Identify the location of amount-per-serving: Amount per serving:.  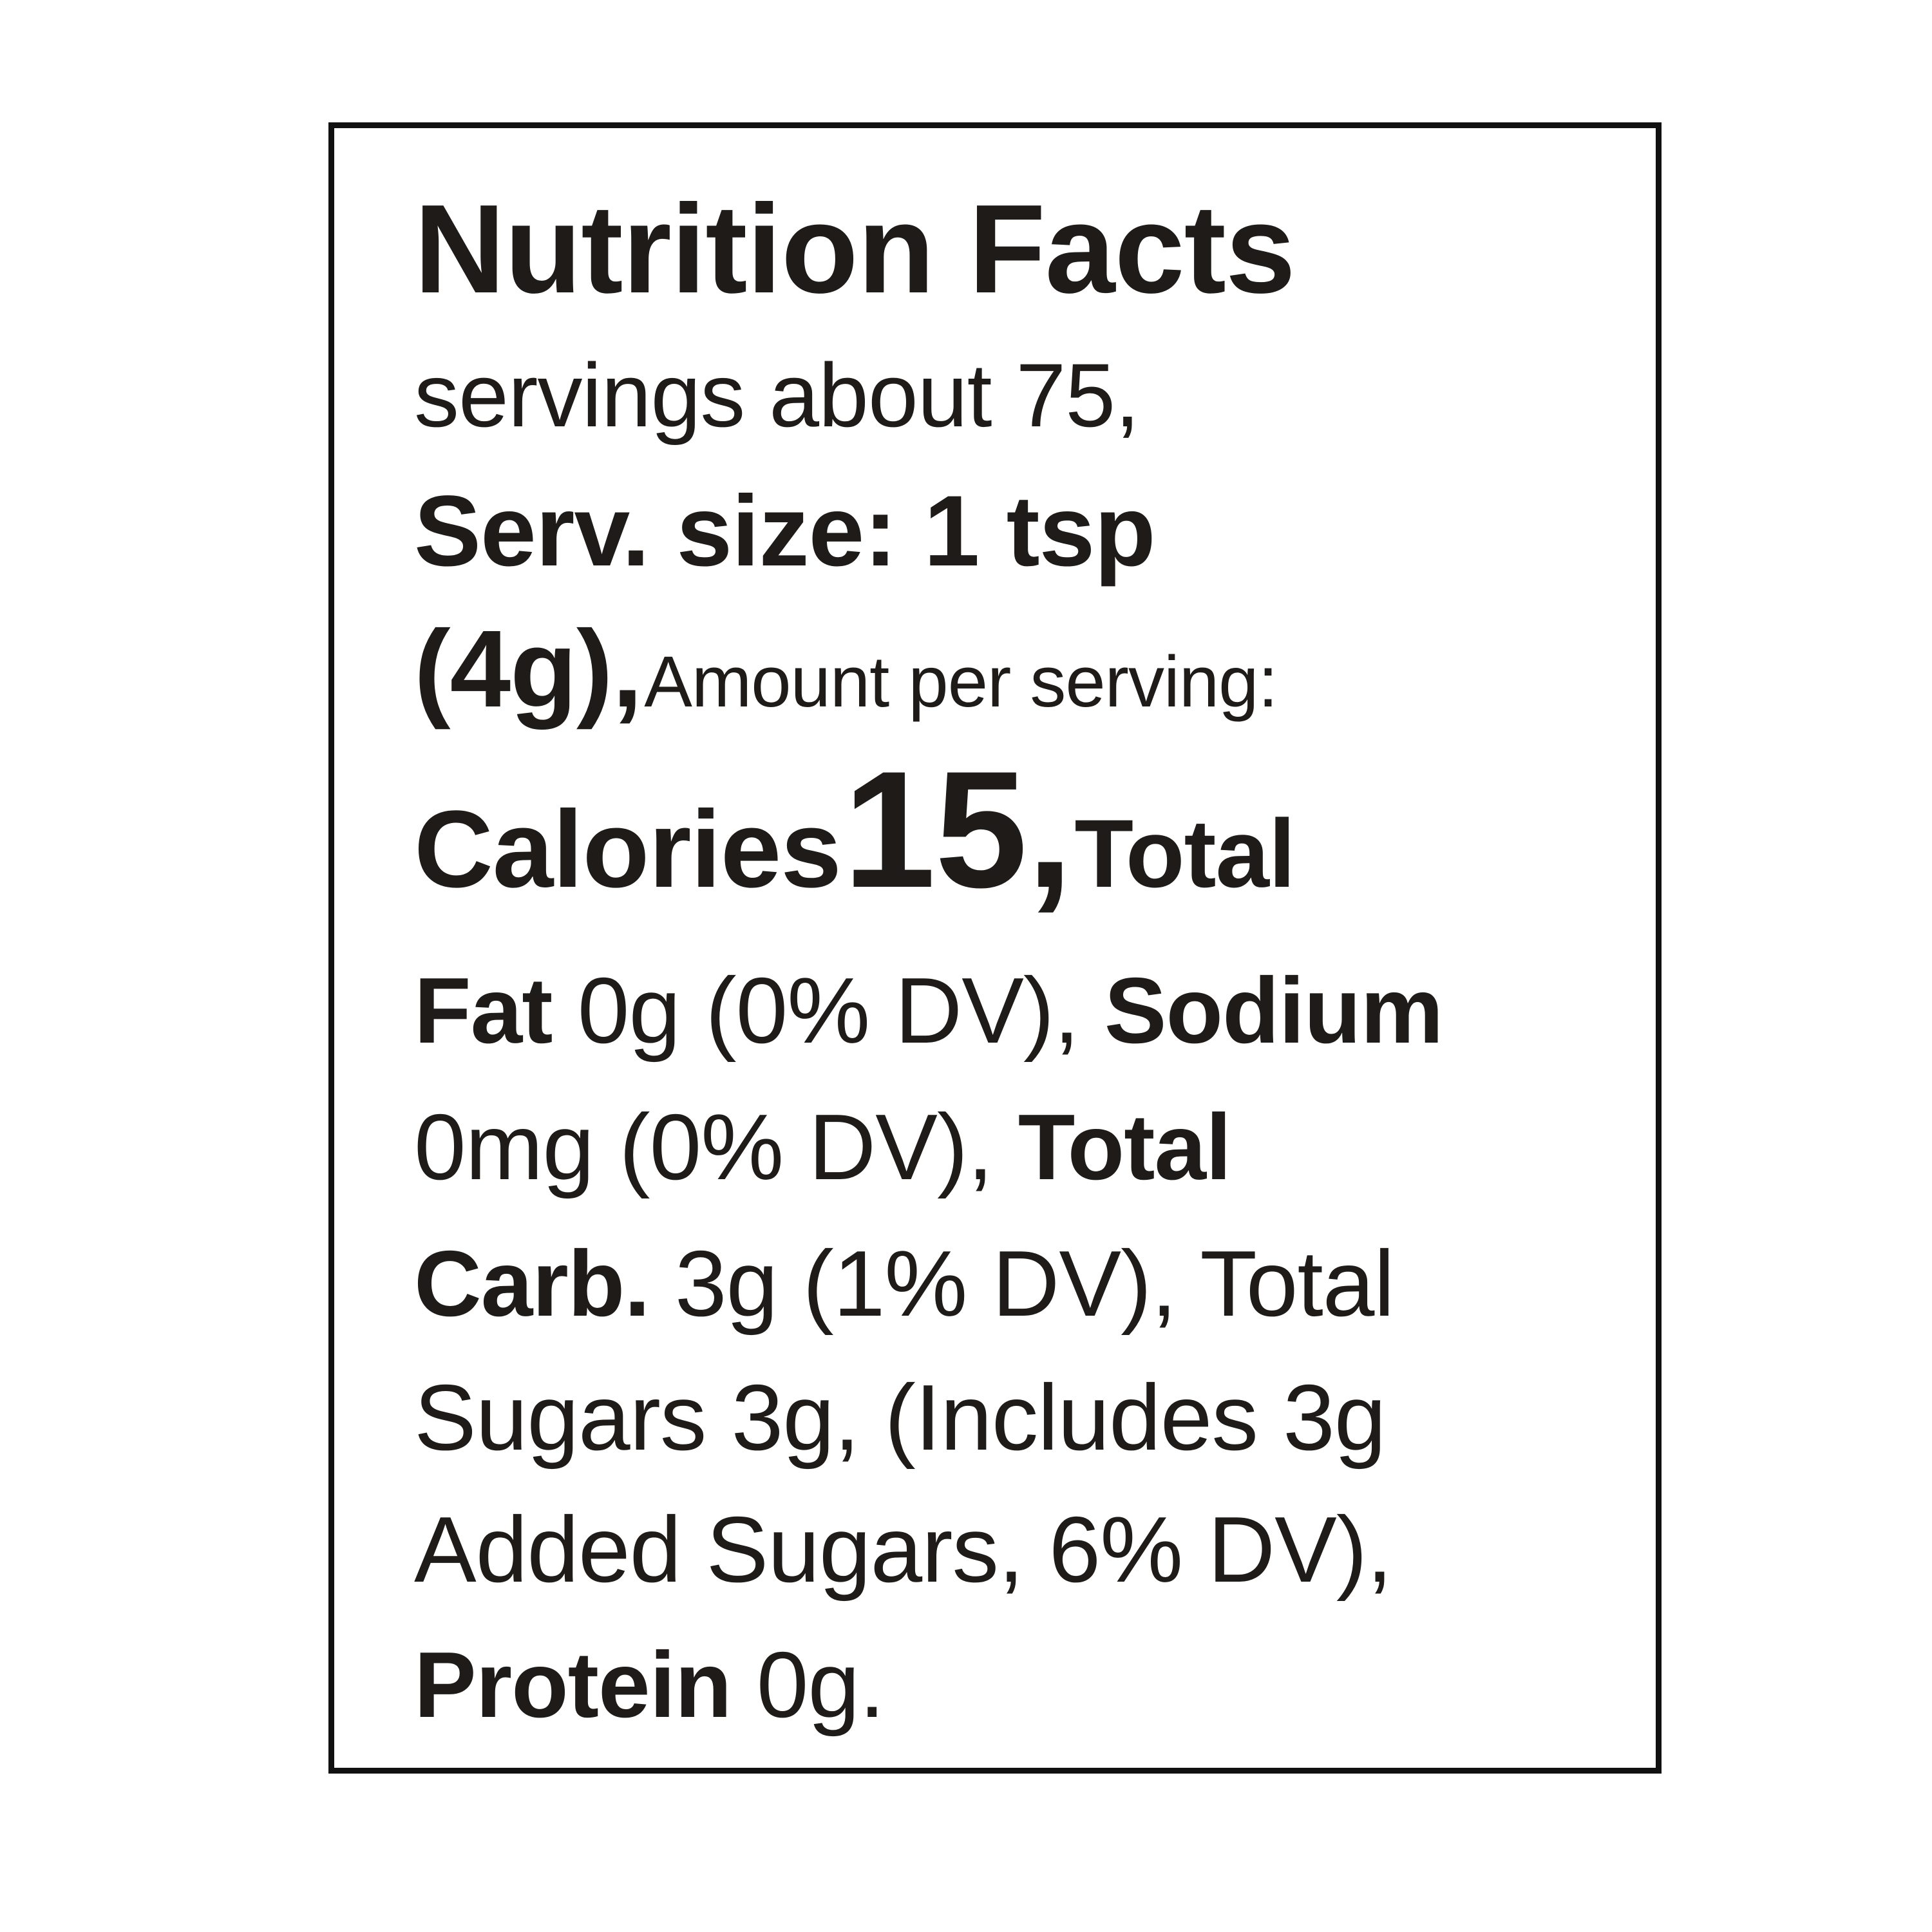
(961, 682).